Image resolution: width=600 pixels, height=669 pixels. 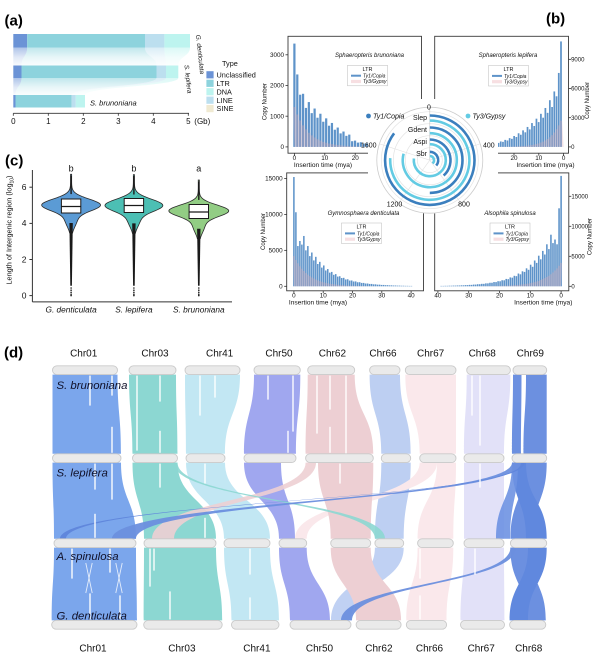 What do you see at coordinates (87, 557) in the screenshot?
I see `svg-text: A. spinulosa` at bounding box center [87, 557].